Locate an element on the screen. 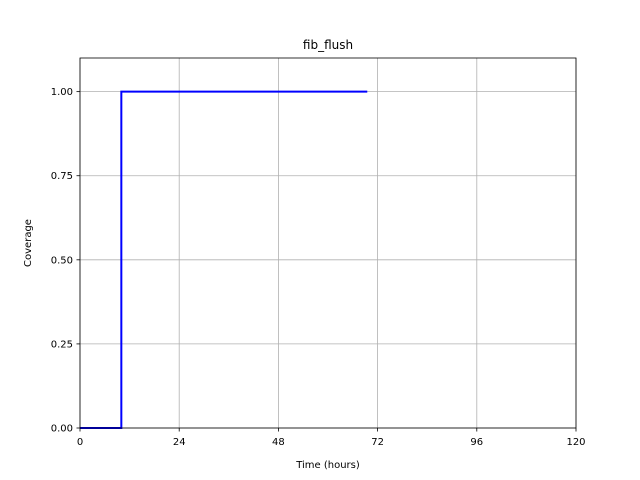 The width and height of the screenshot is (640, 480). x-axis-label: Time (hours) is located at coordinates (327, 465).